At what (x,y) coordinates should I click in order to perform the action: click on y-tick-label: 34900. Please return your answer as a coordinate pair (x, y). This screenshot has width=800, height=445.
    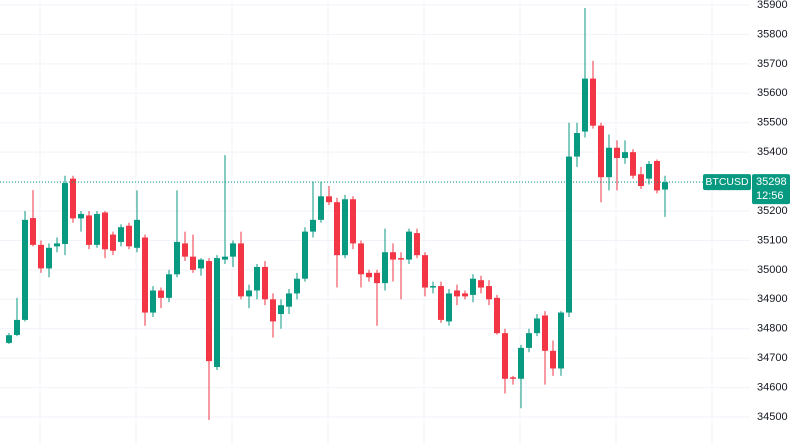
    Looking at the image, I should click on (772, 299).